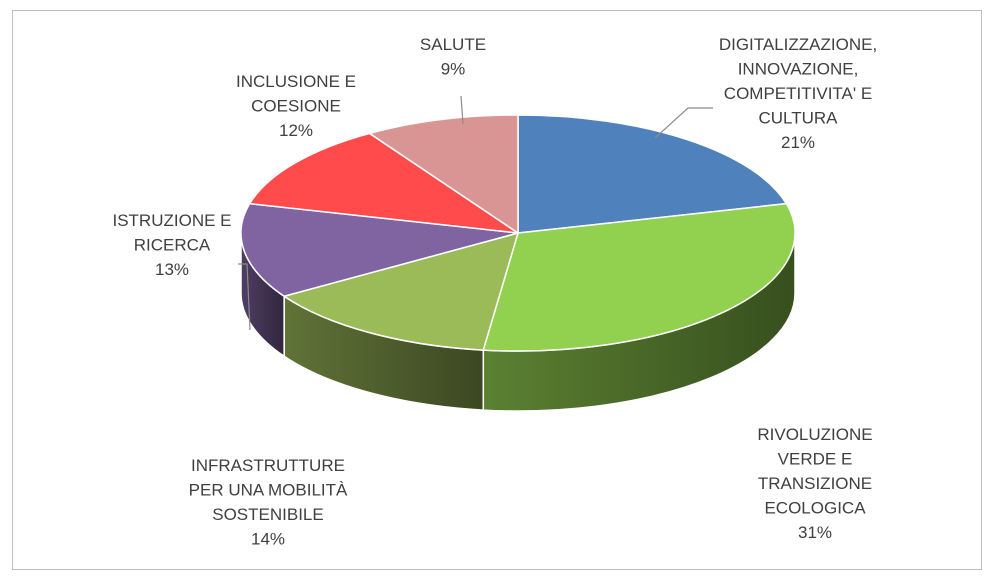 The height and width of the screenshot is (577, 995). I want to click on slice-name-line: TRANSIZIONE, so click(815, 483).